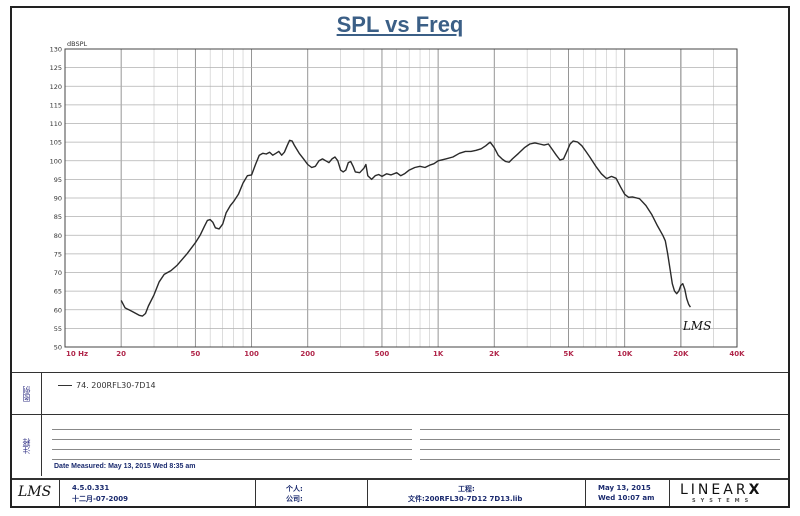 This screenshot has height=516, width=800. Describe the element at coordinates (125, 466) in the screenshot. I see `date-measured: Date Measured: May 13, 2015 Wed 8:35 am` at that location.